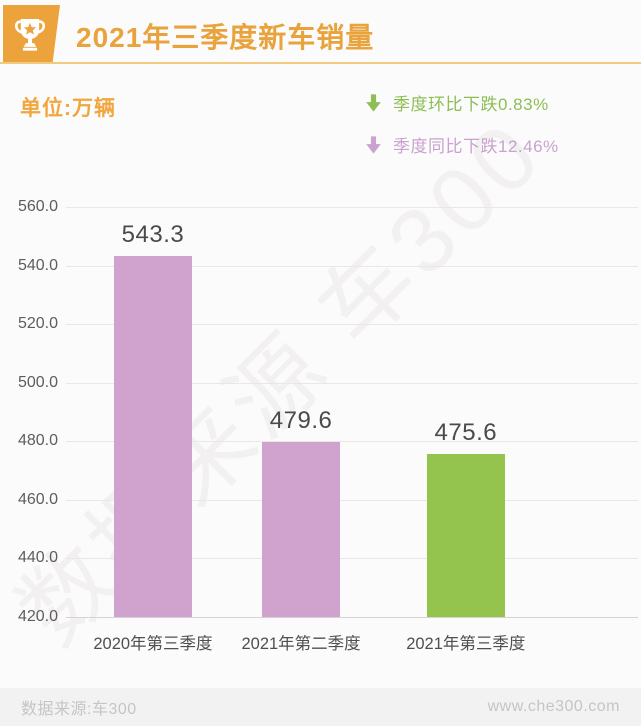 The height and width of the screenshot is (726, 641). Describe the element at coordinates (301, 644) in the screenshot. I see `x-axis-category: 2021年第二季度` at that location.